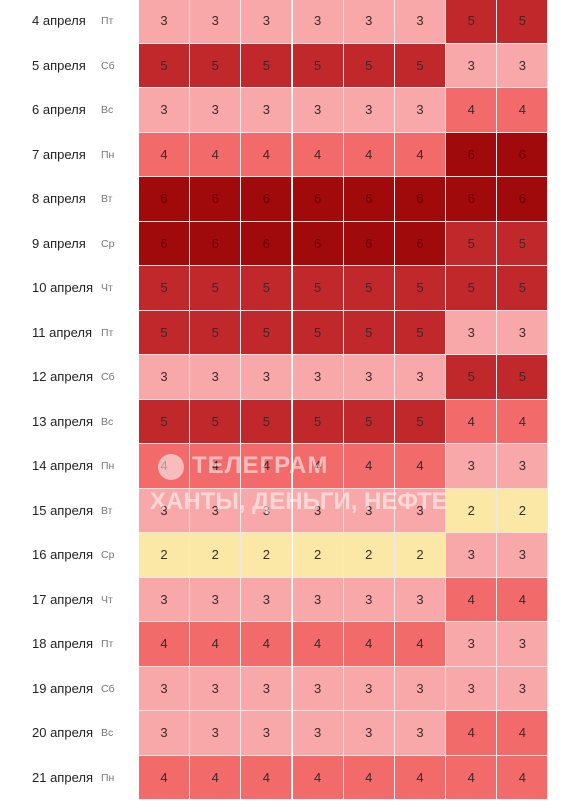 This screenshot has width=582, height=801. Describe the element at coordinates (59, 154) in the screenshot. I see `date-label: 7 апреля` at that location.